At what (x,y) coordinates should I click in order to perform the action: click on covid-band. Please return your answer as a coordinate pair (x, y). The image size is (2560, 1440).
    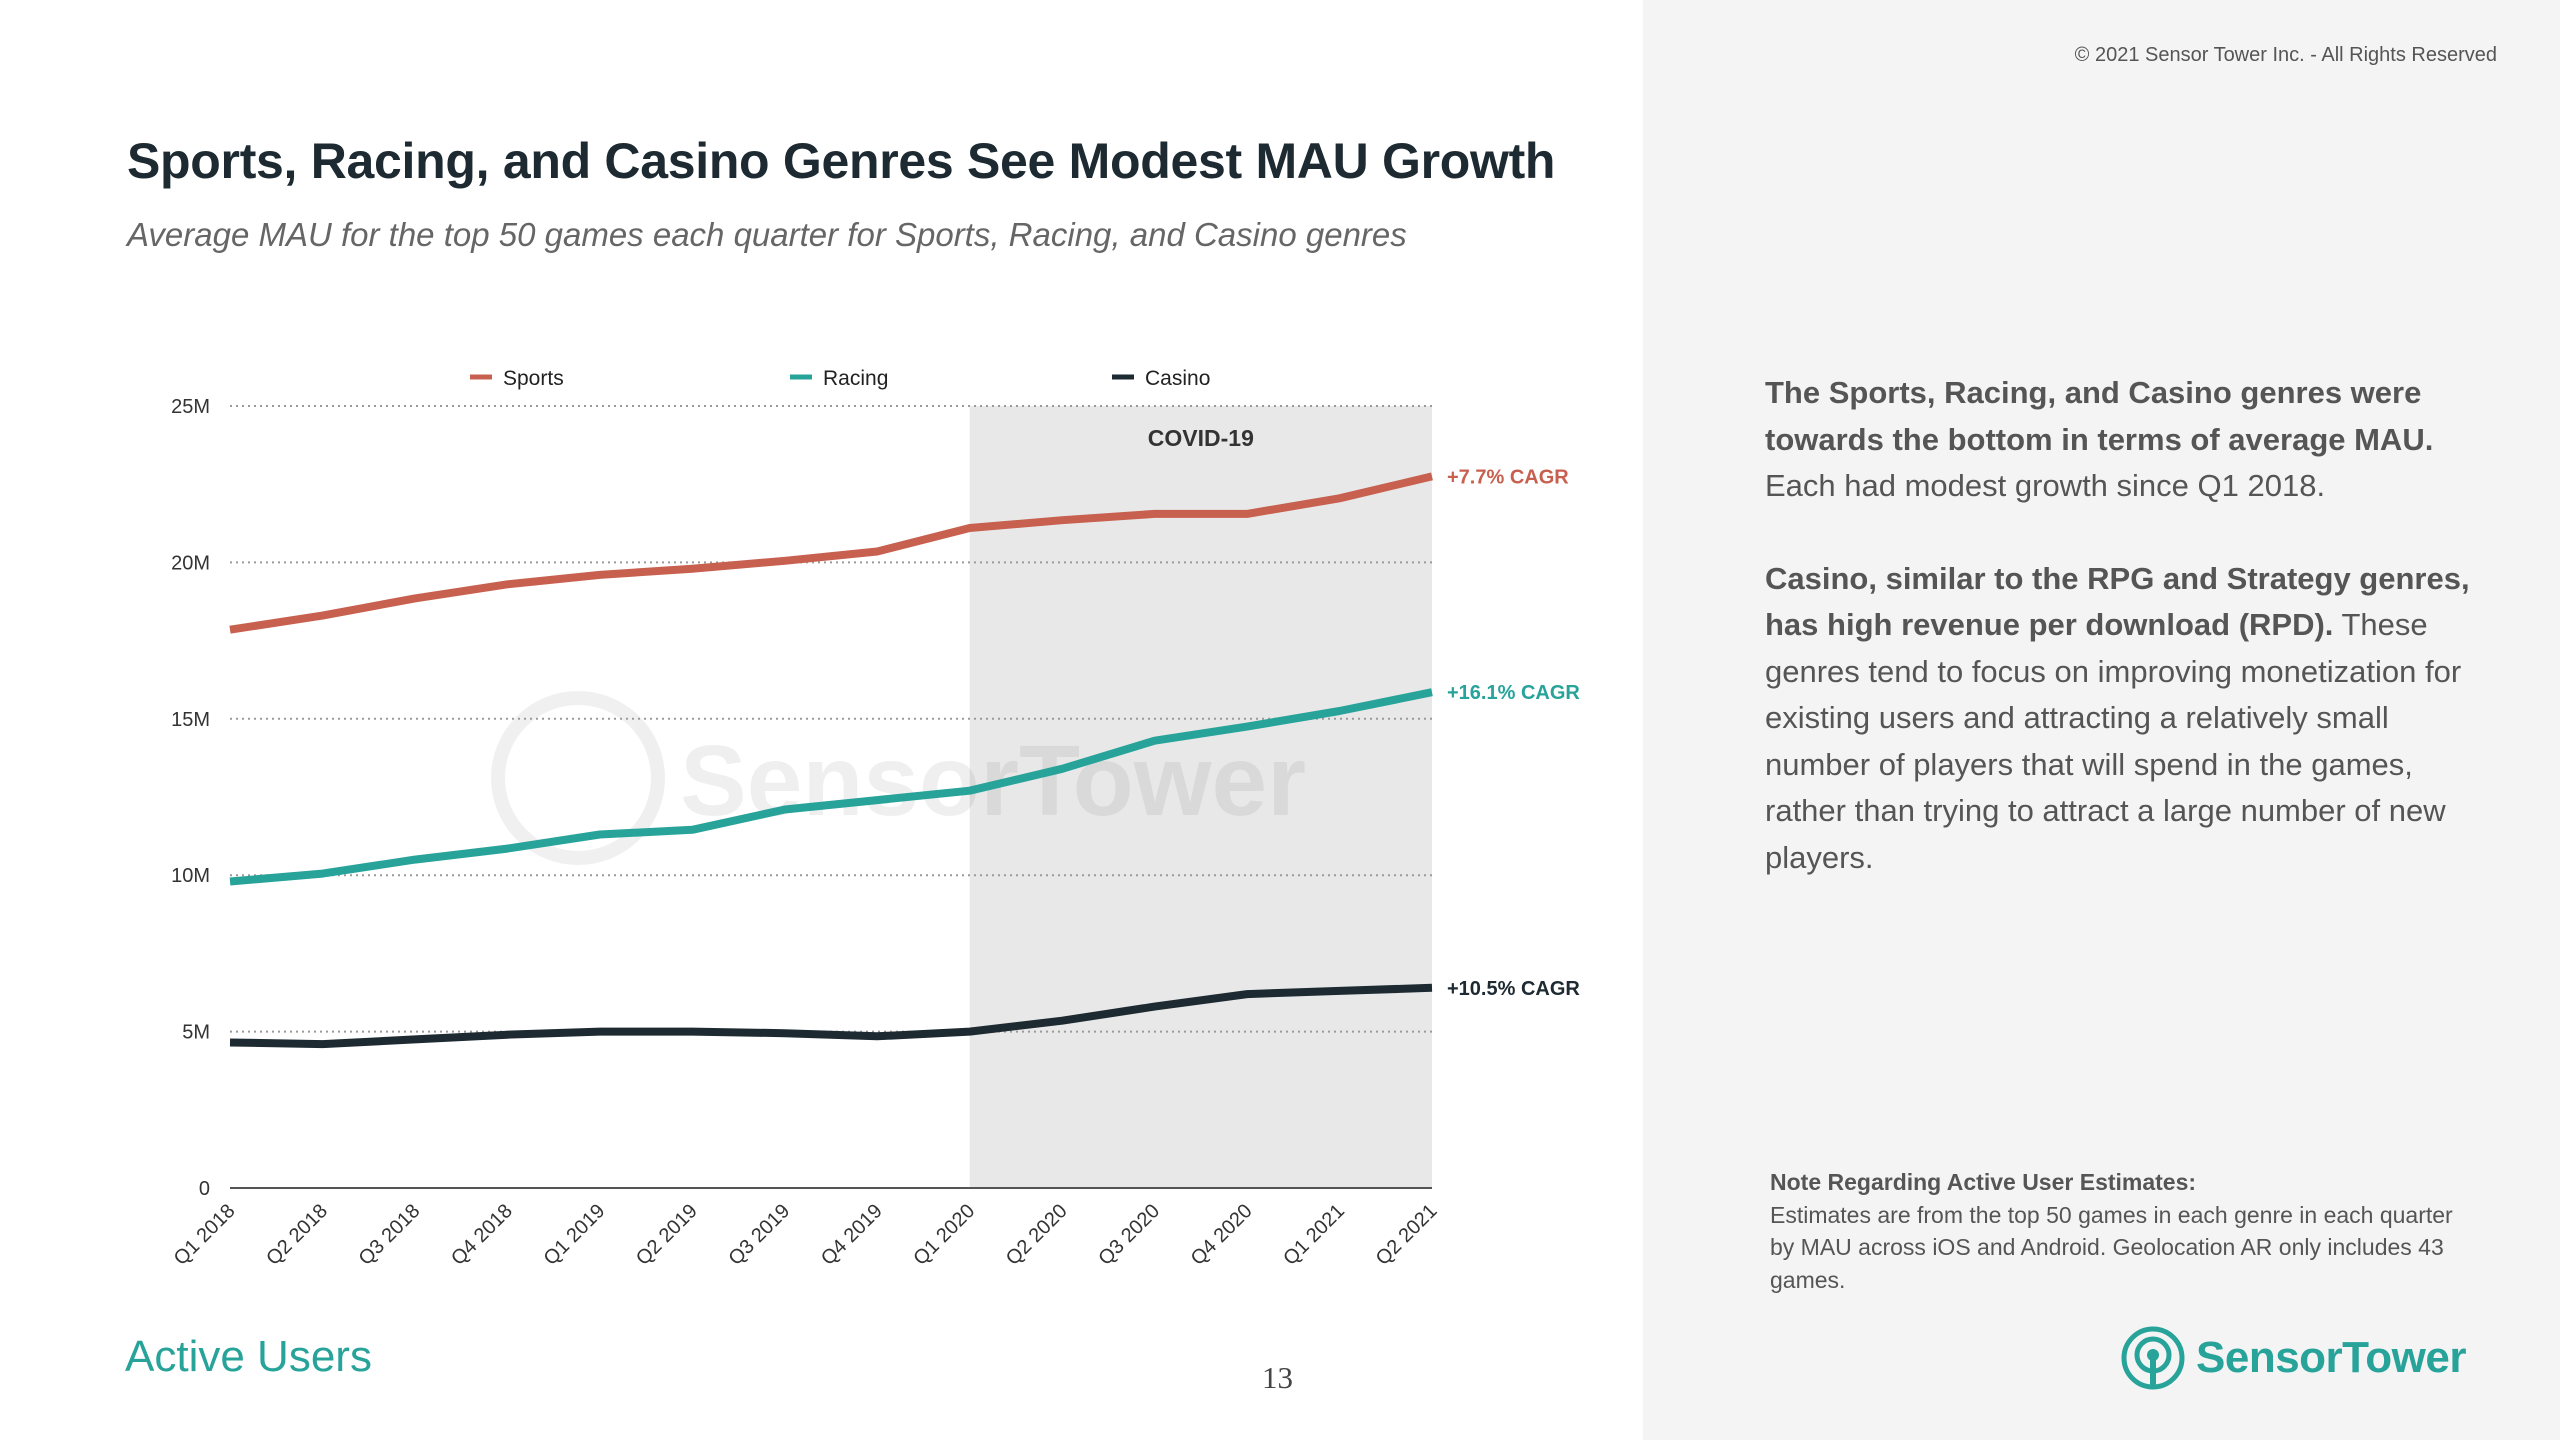
    Looking at the image, I should click on (1200, 797).